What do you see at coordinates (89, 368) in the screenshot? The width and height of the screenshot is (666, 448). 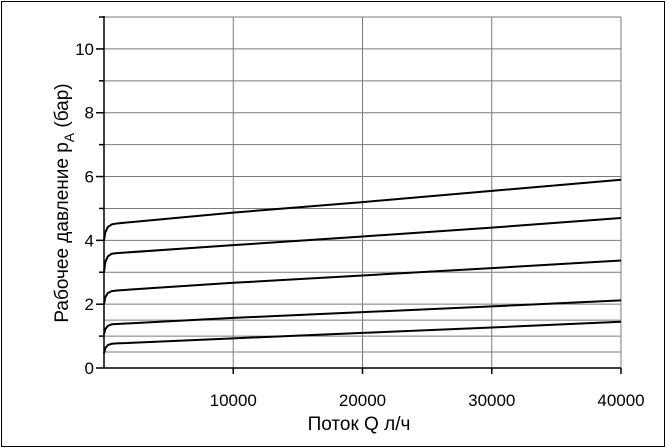 I see `y-tick-label: 0` at bounding box center [89, 368].